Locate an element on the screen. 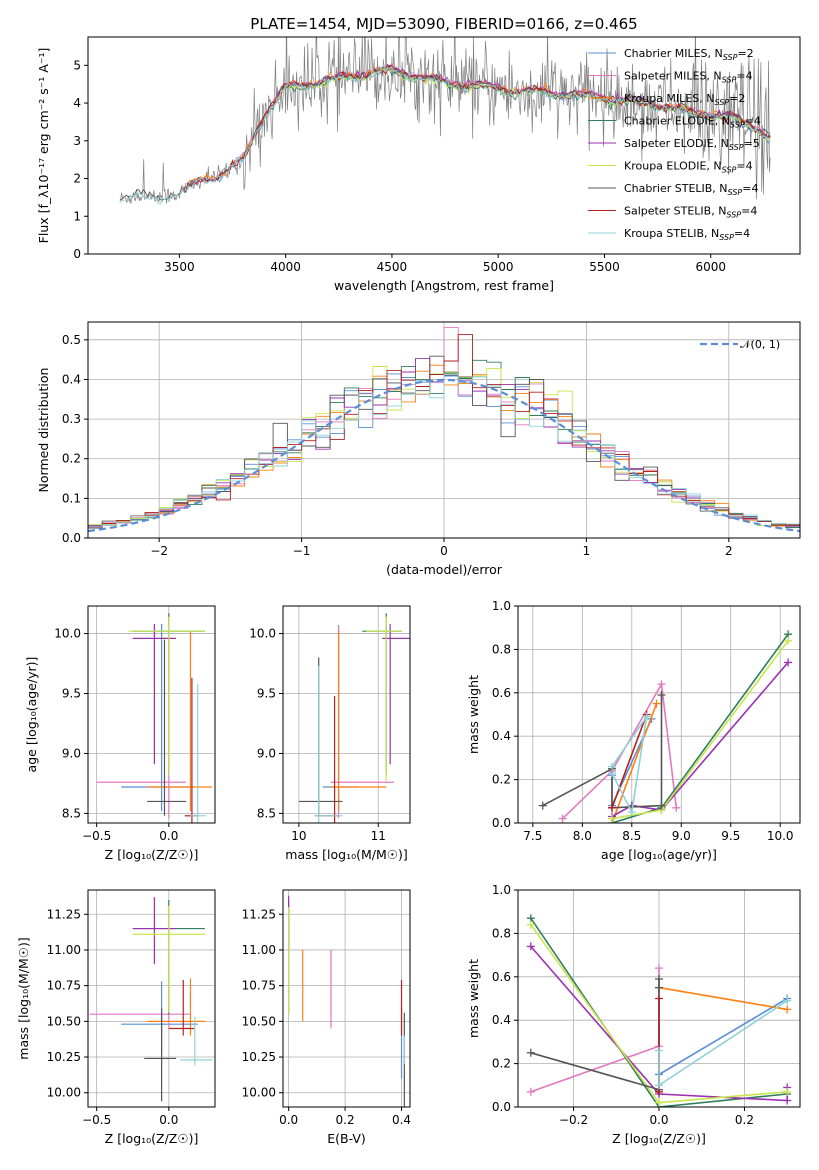 This screenshot has height=1170, width=819. series-chabrier_stelib is located at coordinates (602, 752).